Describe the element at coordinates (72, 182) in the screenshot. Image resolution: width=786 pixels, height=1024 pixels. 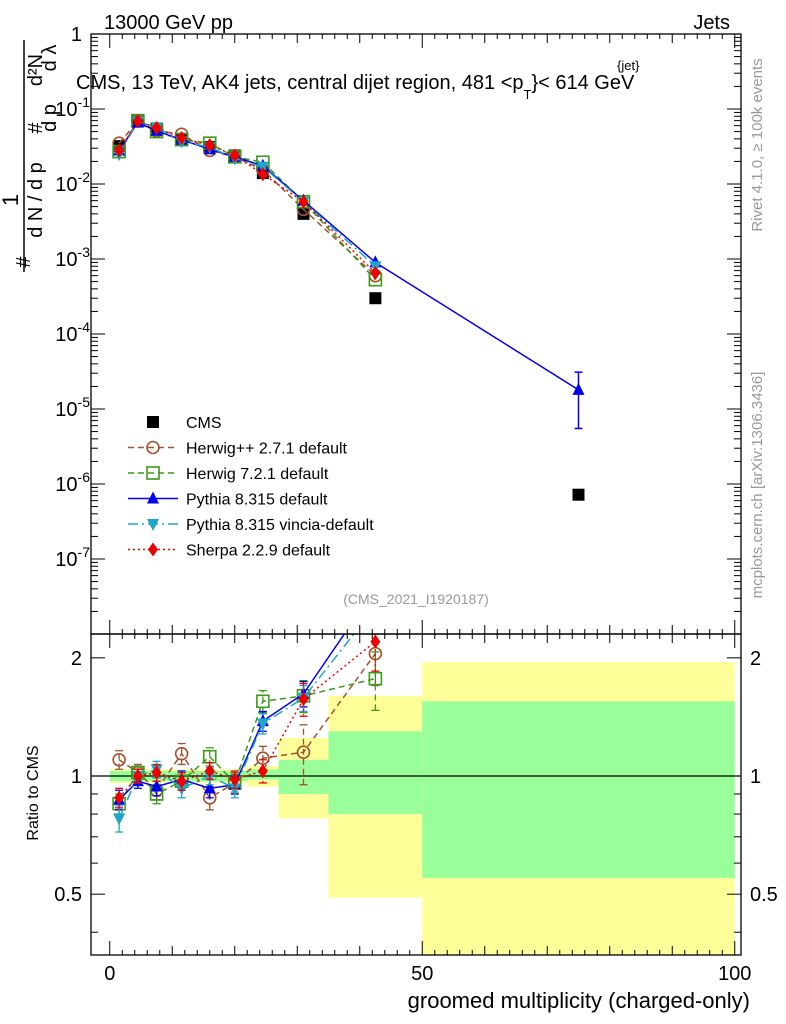
I see `y-tick-label-5: 10⁻²` at that location.